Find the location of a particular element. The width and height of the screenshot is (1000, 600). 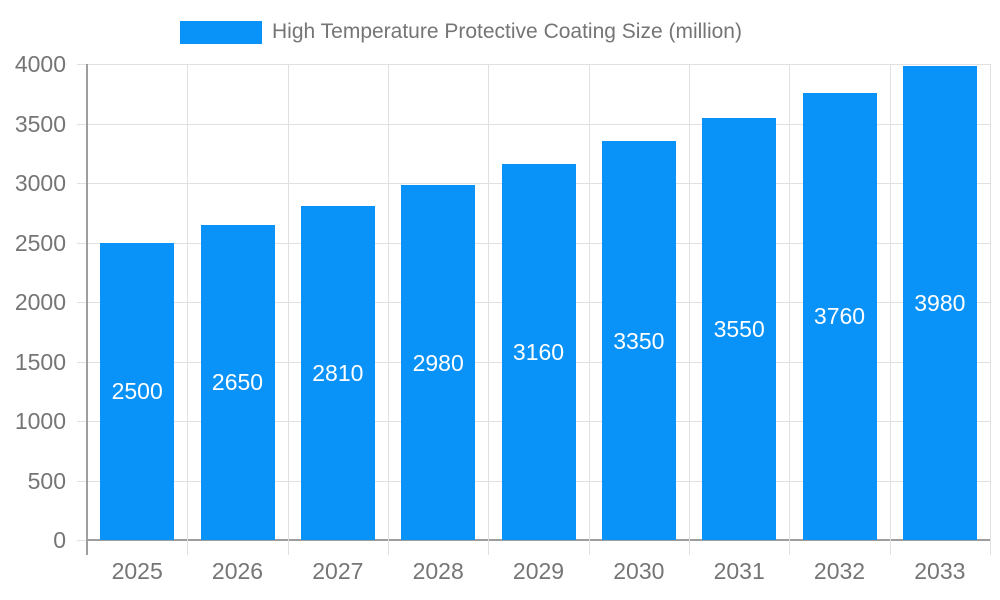

bar-value-label: 3760 is located at coordinates (839, 316).